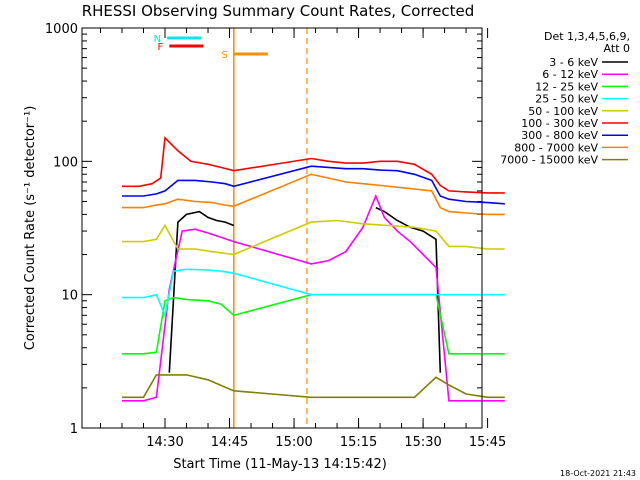 The height and width of the screenshot is (480, 640). What do you see at coordinates (157, 39) in the screenshot?
I see `flag-label-n: N` at bounding box center [157, 39].